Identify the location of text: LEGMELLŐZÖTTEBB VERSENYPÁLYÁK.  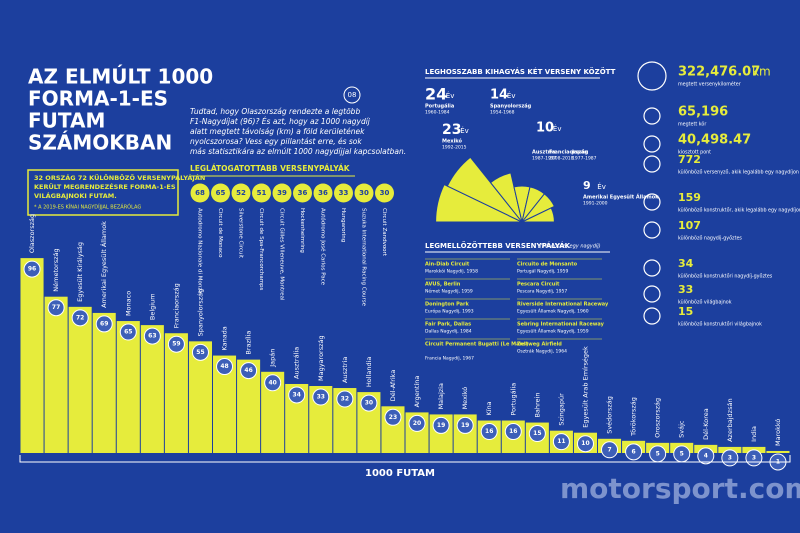
(498, 245).